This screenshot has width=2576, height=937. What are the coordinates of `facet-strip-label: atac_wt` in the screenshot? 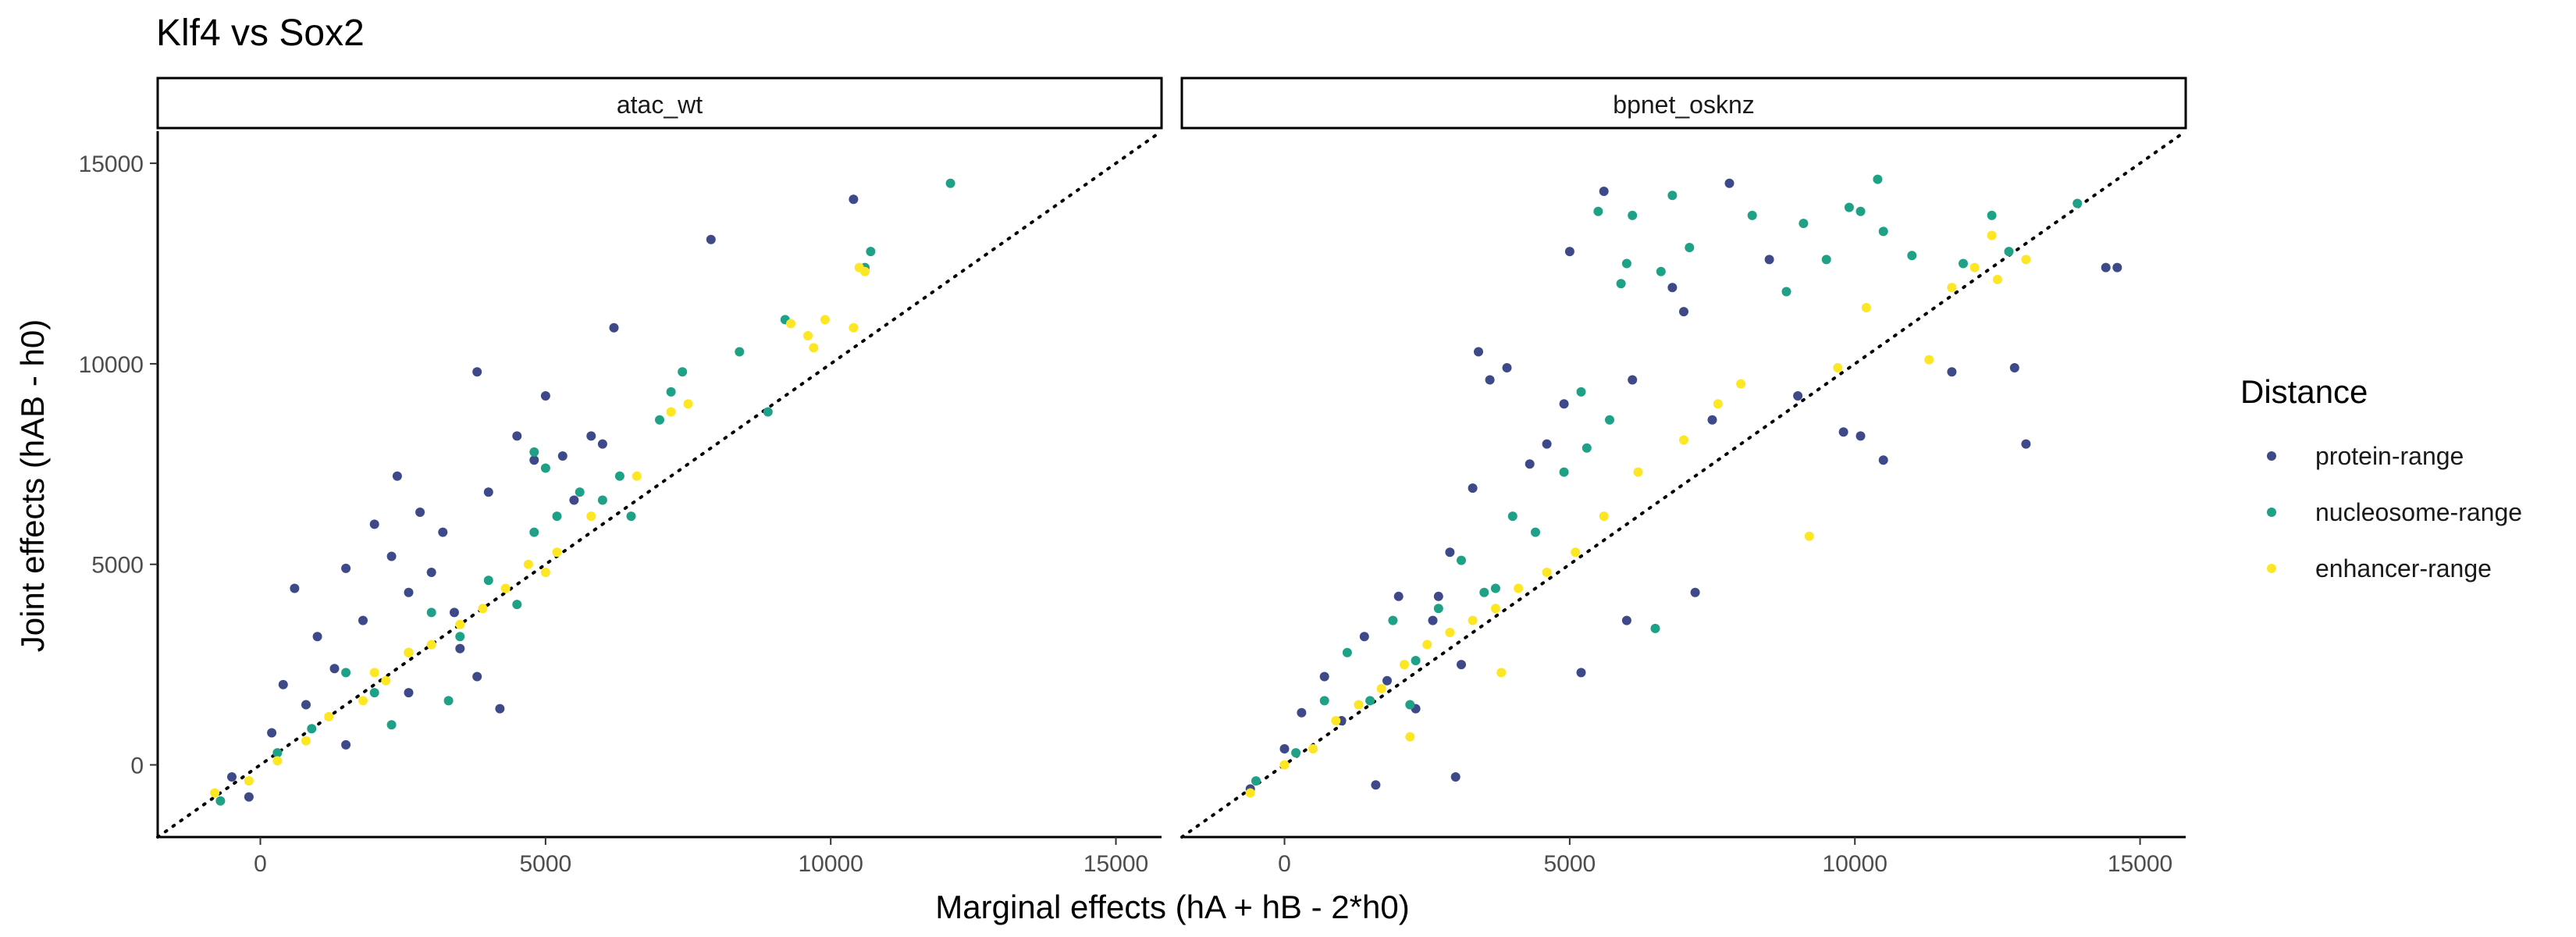 It's located at (660, 105).